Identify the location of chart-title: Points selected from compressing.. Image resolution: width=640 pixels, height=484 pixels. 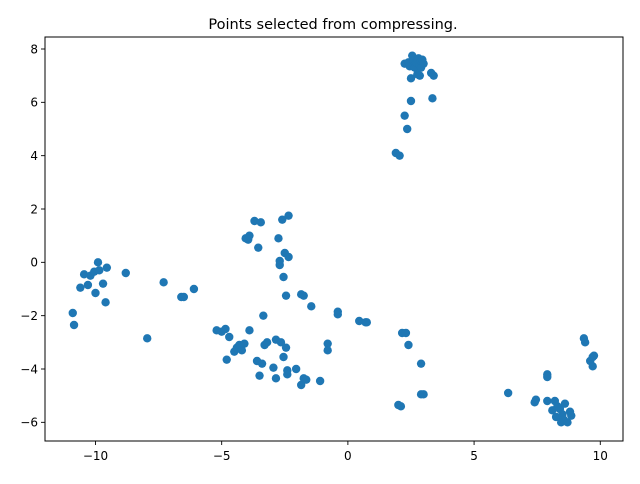
(332, 25).